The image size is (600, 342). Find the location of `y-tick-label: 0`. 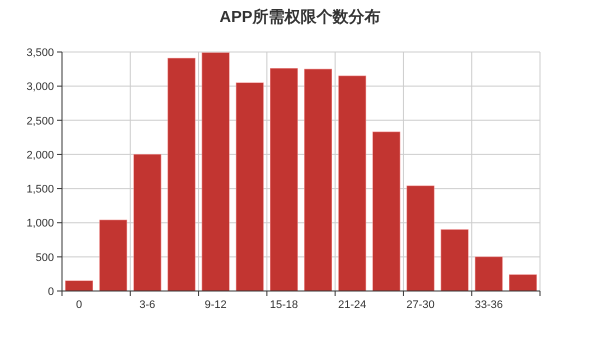

y-tick-label: 0 is located at coordinates (51, 292).